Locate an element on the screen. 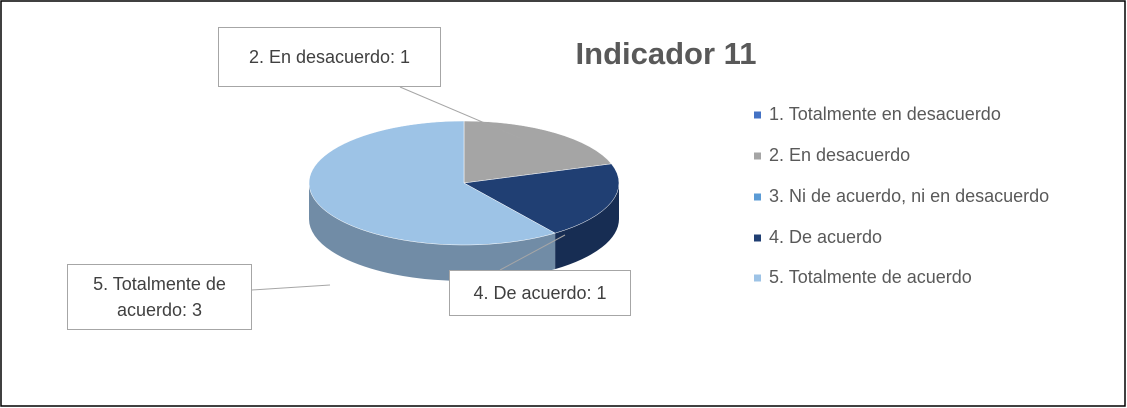  legend-label: 3. Ni de acuerdo, ni en desacuerdo is located at coordinates (909, 196).